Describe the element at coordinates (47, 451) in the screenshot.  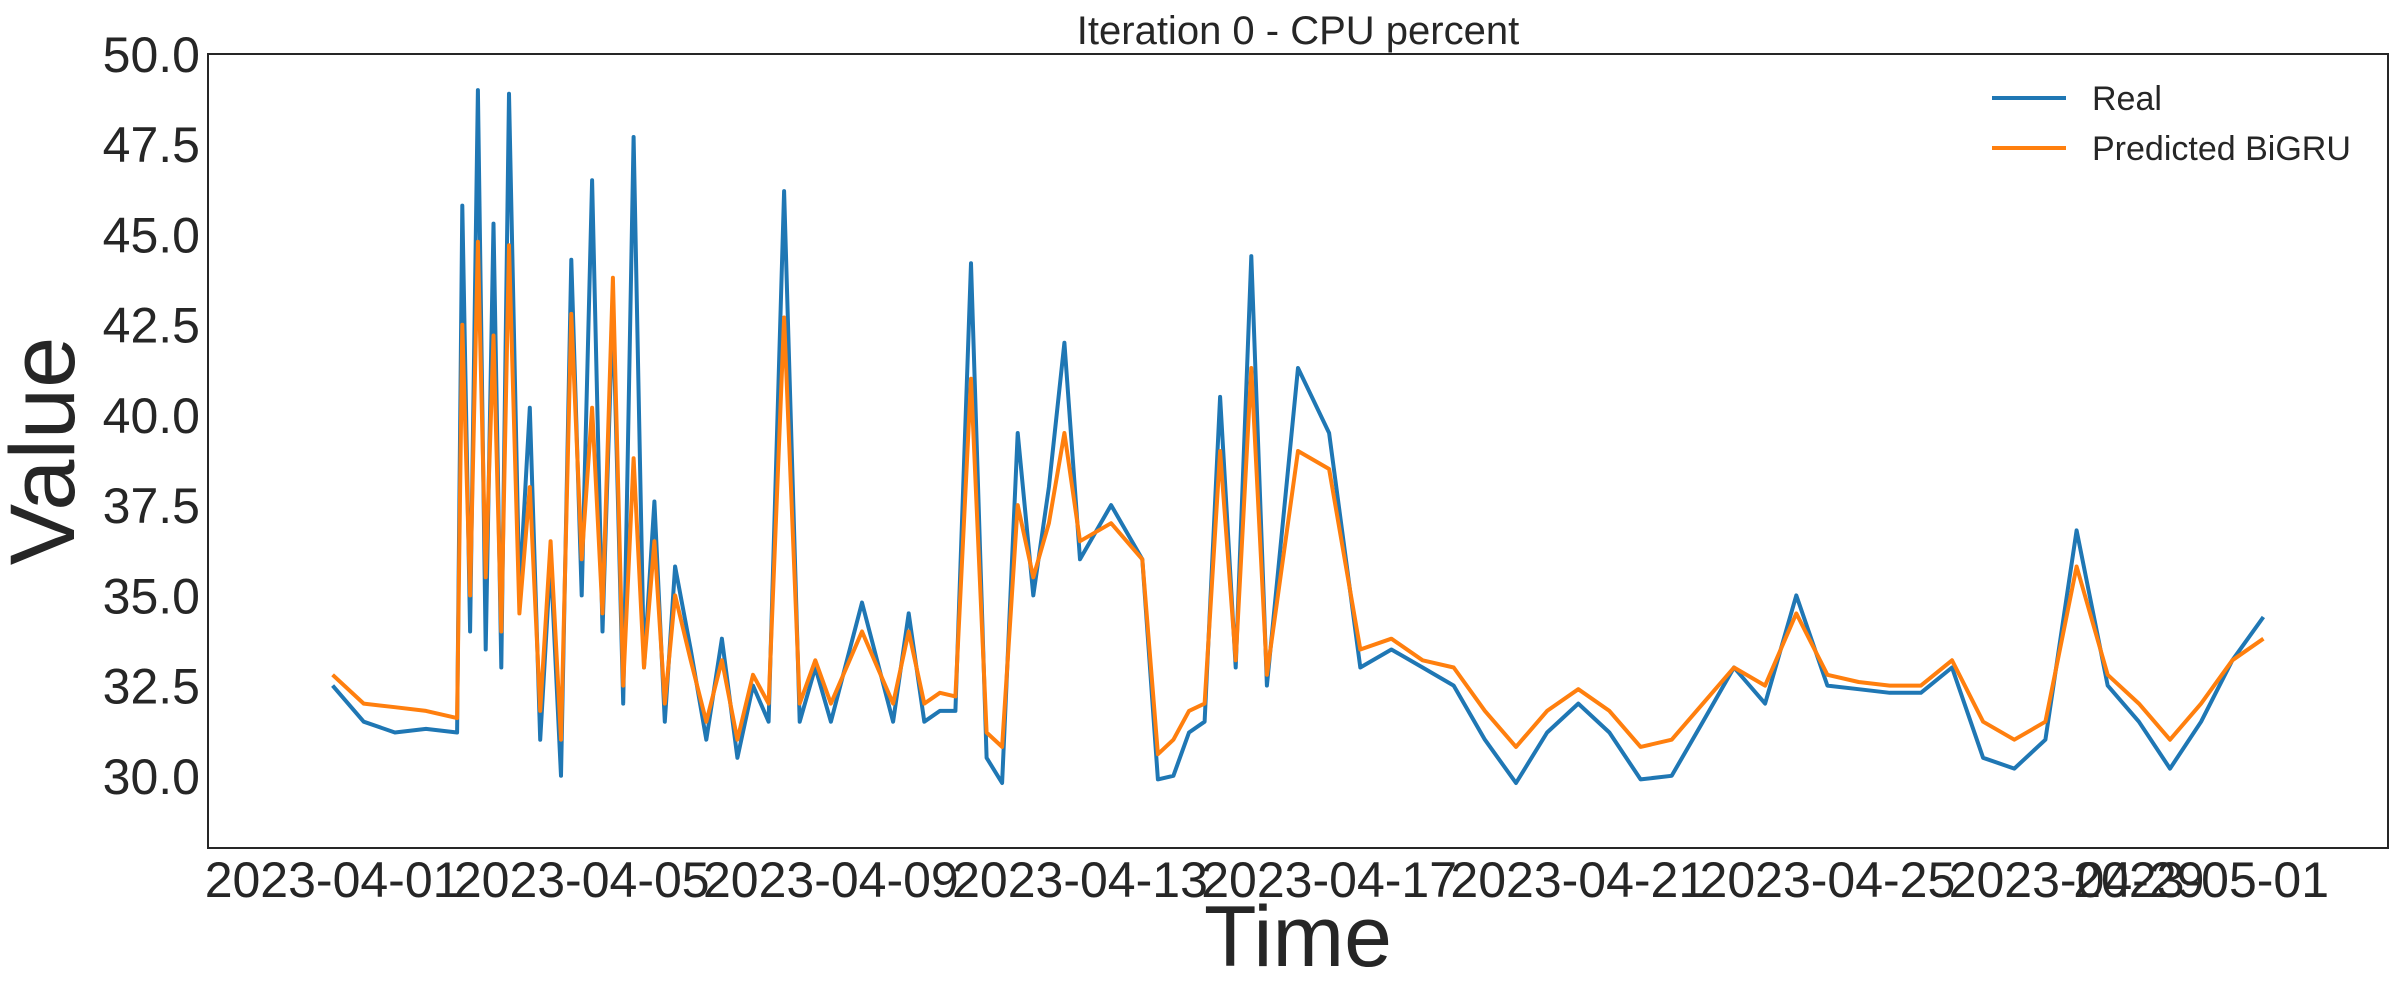
I see `y-axis-title: Value` at that location.